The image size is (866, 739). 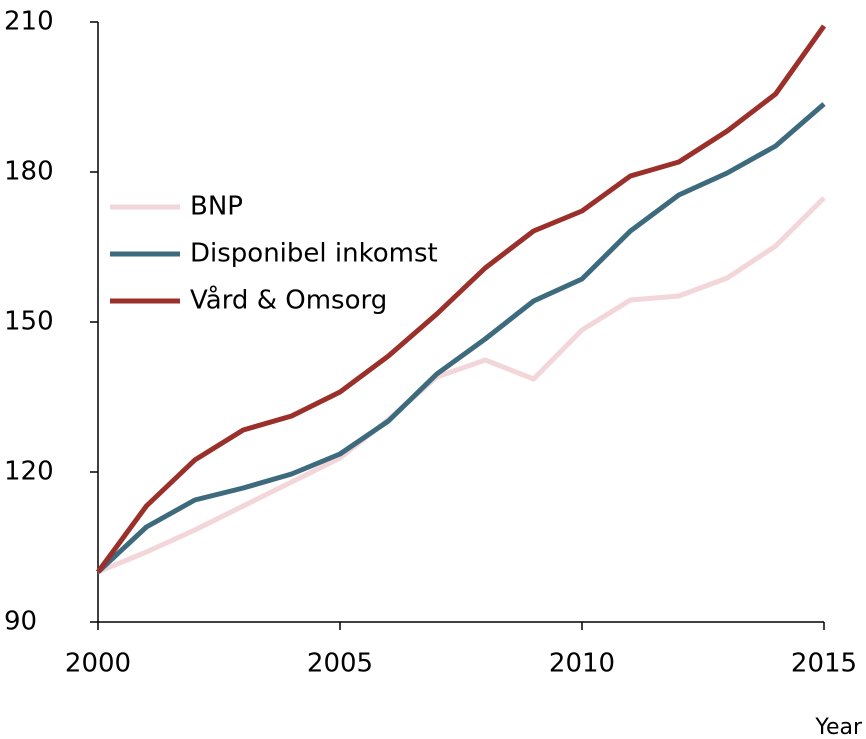 I want to click on x-tick-label: 2010, so click(x=582, y=664).